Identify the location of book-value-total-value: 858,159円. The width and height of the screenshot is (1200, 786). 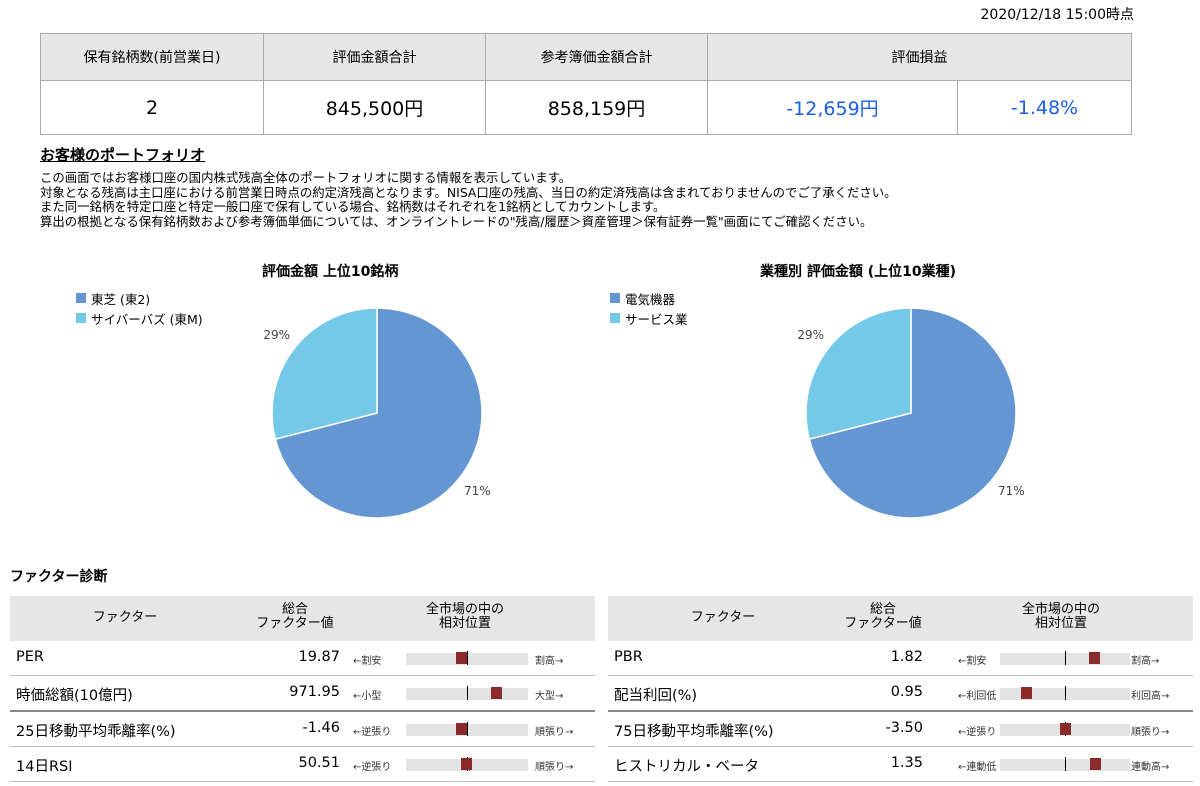
(596, 107).